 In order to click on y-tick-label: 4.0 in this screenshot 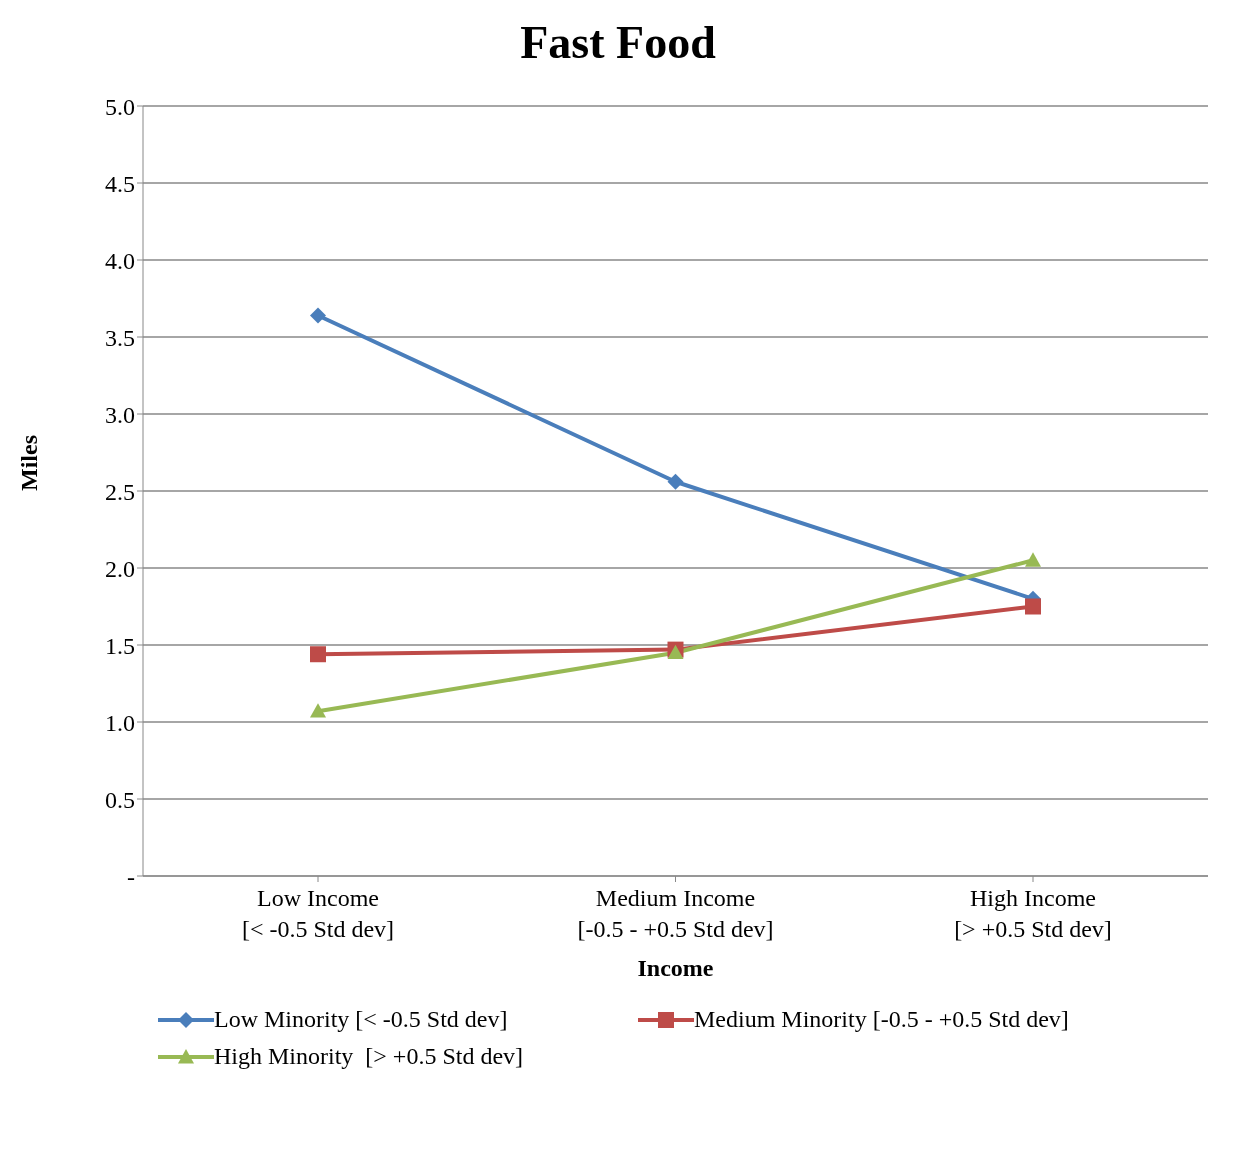, I will do `click(120, 260)`.